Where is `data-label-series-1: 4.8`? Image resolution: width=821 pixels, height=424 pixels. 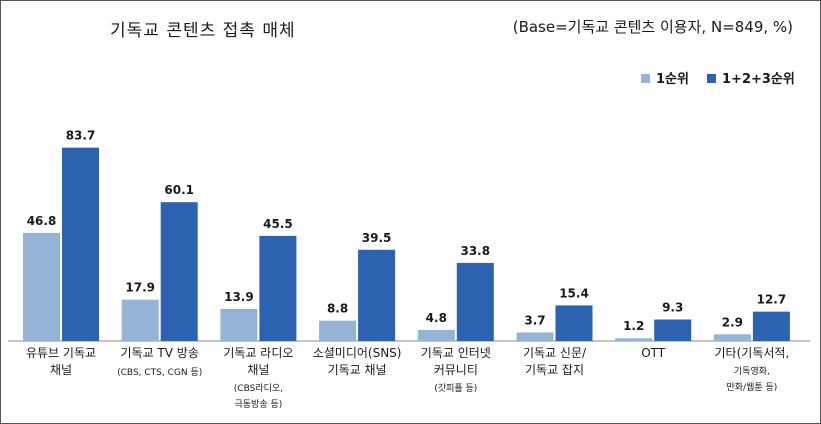
data-label-series-1: 4.8 is located at coordinates (436, 318).